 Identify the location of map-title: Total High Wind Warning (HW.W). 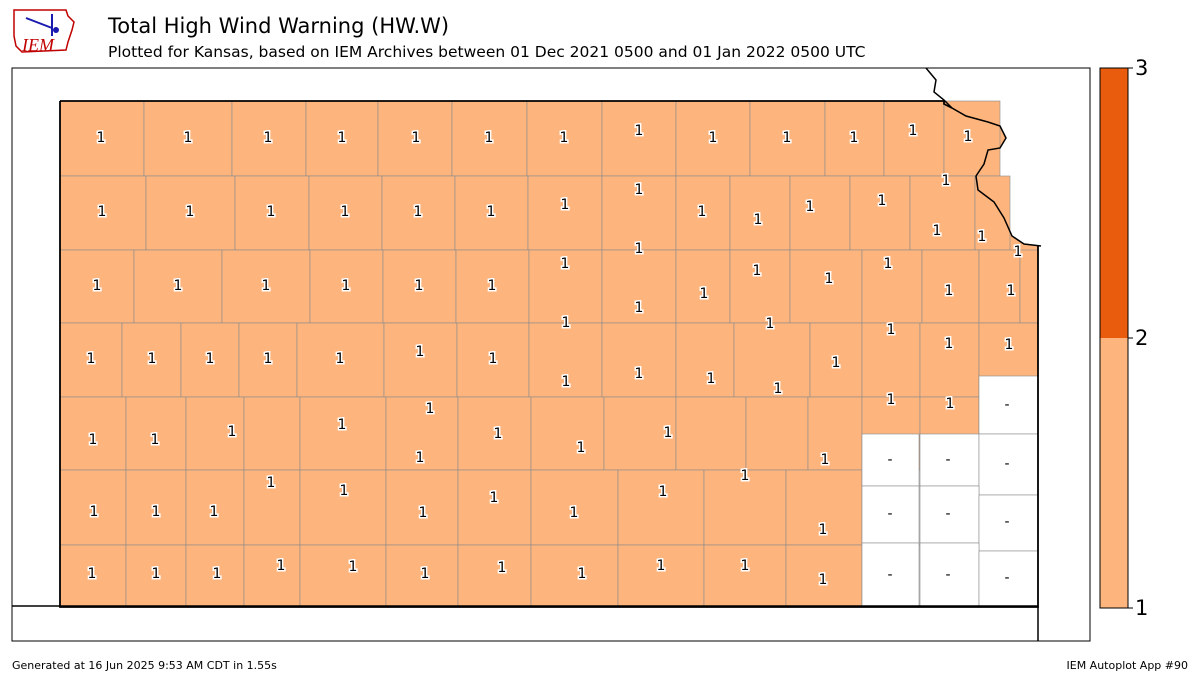
(279, 26).